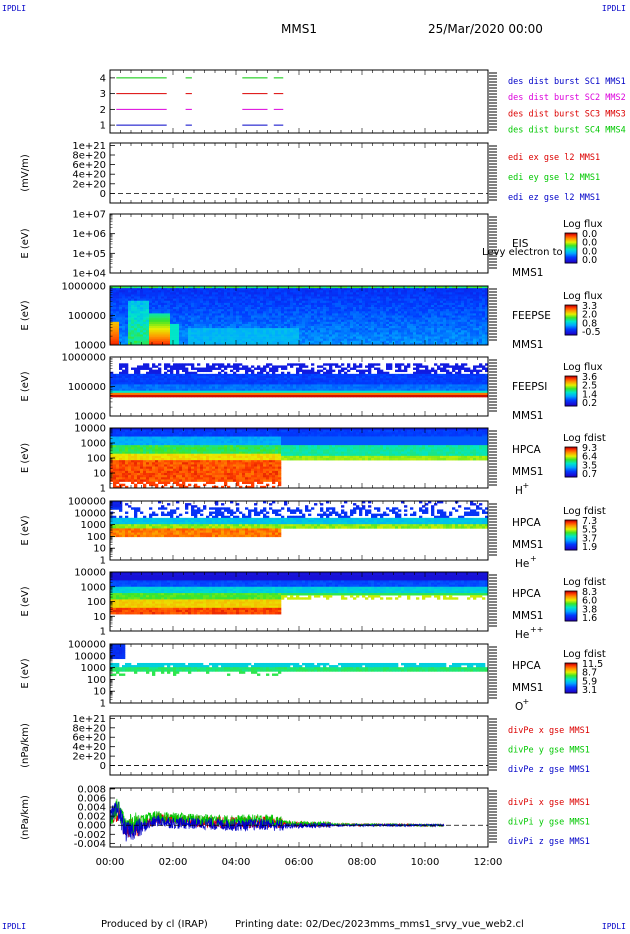 This screenshot has height=934, width=630. Describe the element at coordinates (299, 101) in the screenshot. I see `burst-frame` at that location.